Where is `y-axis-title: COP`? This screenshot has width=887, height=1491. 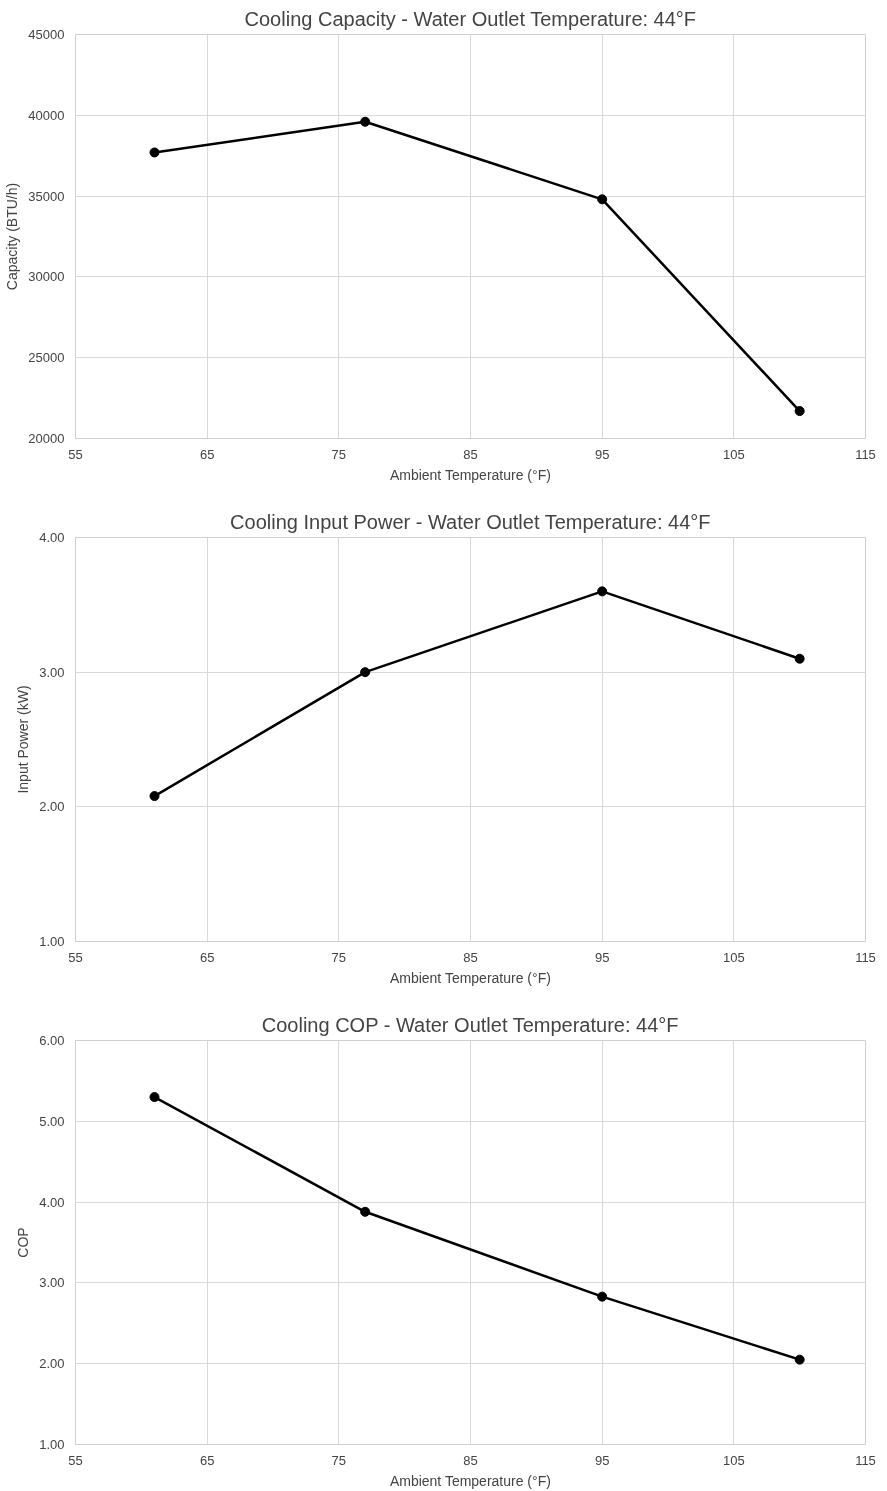 y-axis-title: COP is located at coordinates (23, 1242).